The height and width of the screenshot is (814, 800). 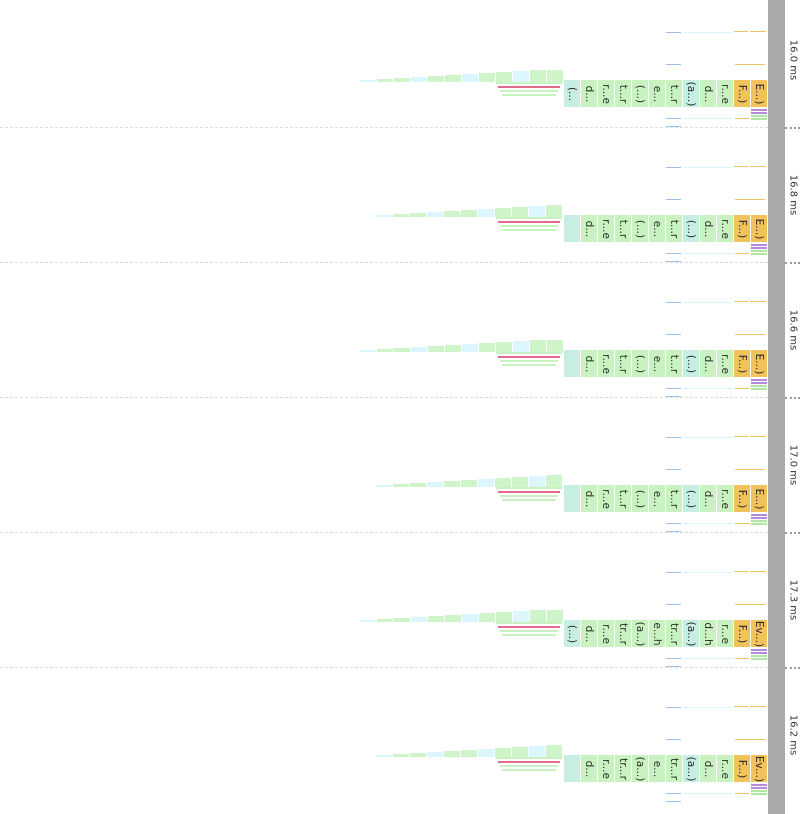 What do you see at coordinates (707, 633) in the screenshot?
I see `frame-bar: d...h` at bounding box center [707, 633].